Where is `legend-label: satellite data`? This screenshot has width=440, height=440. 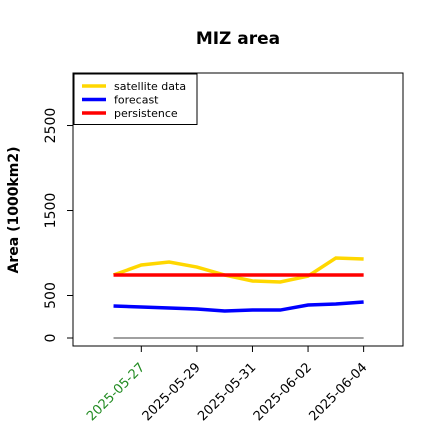 legend-label: satellite data is located at coordinates (150, 86).